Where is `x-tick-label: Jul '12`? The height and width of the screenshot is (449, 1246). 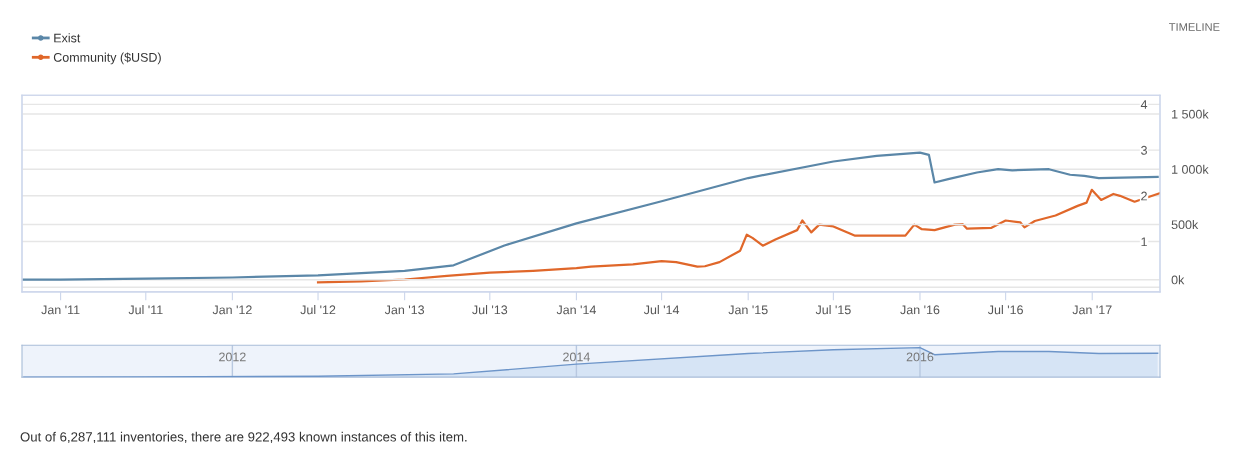
x-tick-label: Jul '12 is located at coordinates (318, 310).